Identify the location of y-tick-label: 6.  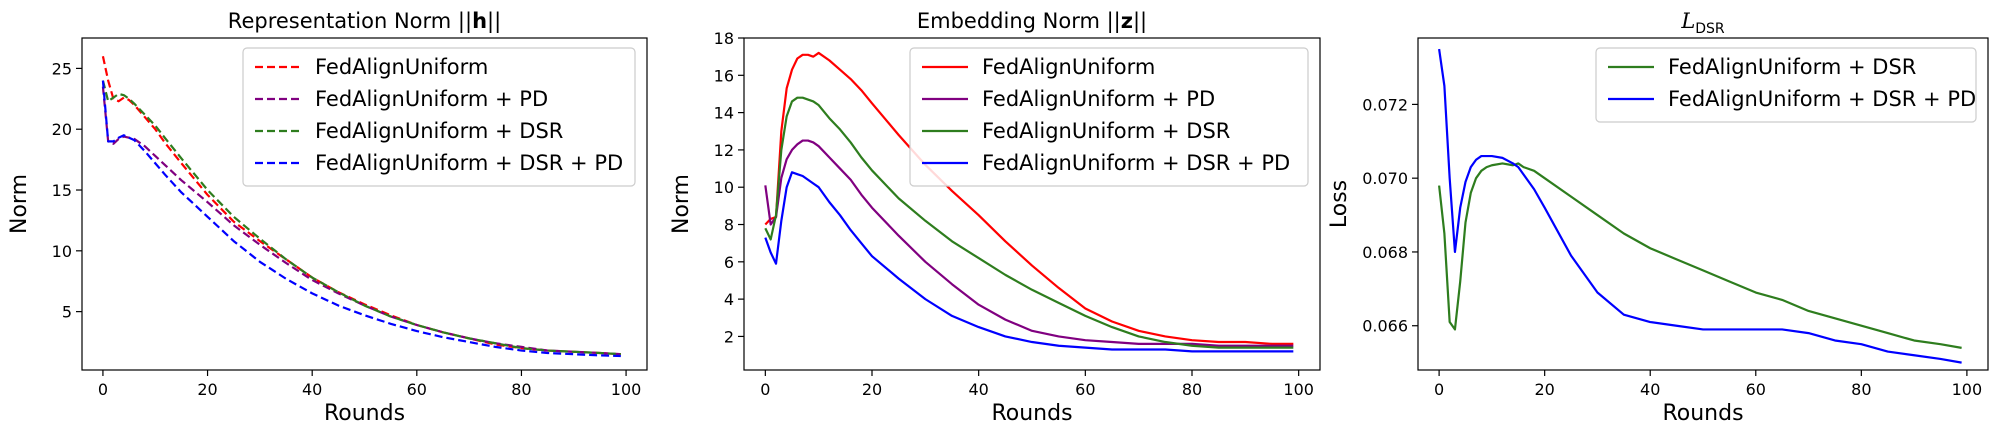
(729, 262).